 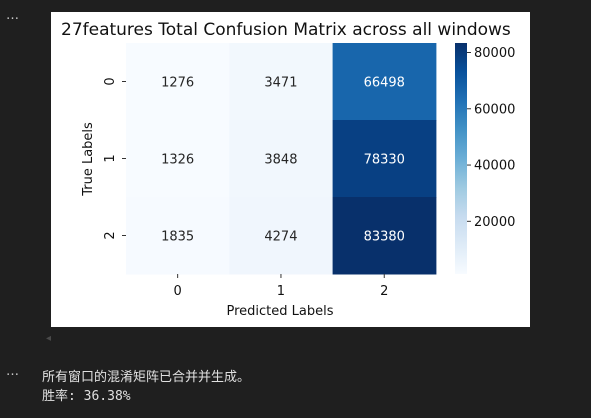 What do you see at coordinates (86, 396) in the screenshot?
I see `output-line-winrate: 胜率: 36.38%` at bounding box center [86, 396].